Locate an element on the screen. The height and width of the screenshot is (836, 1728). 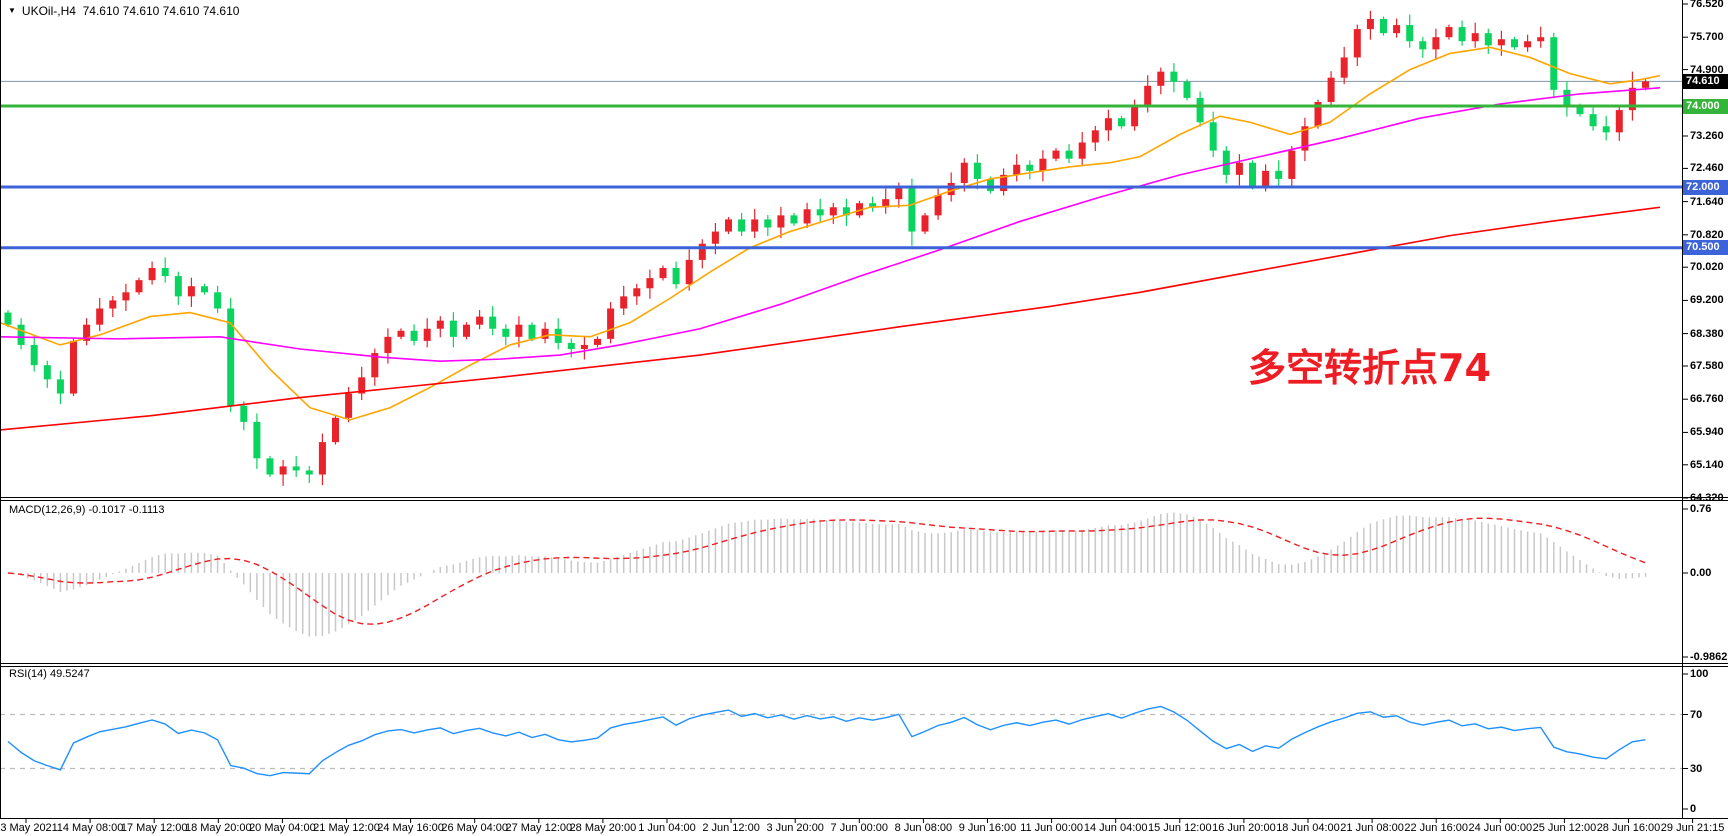
date-label: 28 May 20:00 is located at coordinates (603, 828).